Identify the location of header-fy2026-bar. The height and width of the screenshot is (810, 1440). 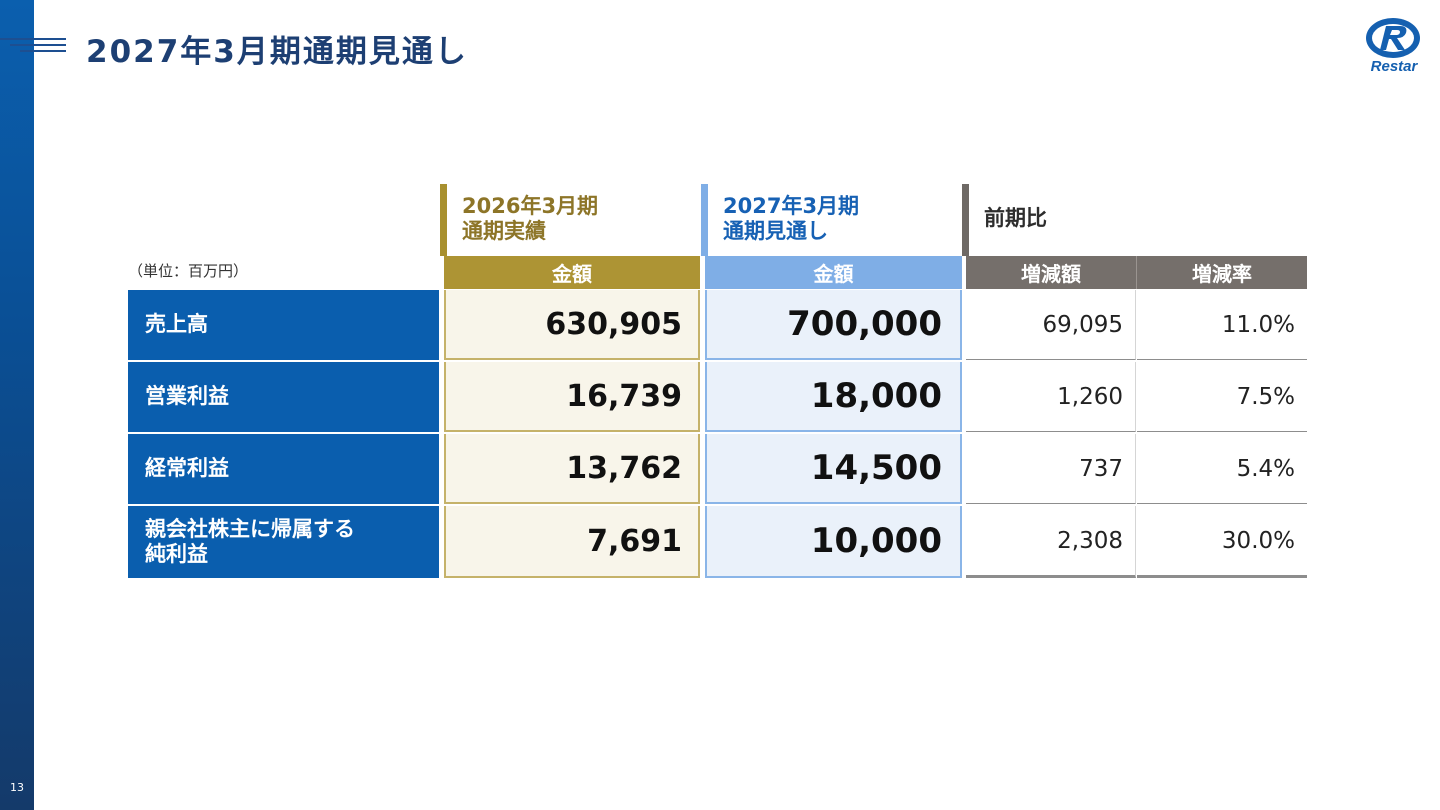
(443, 220).